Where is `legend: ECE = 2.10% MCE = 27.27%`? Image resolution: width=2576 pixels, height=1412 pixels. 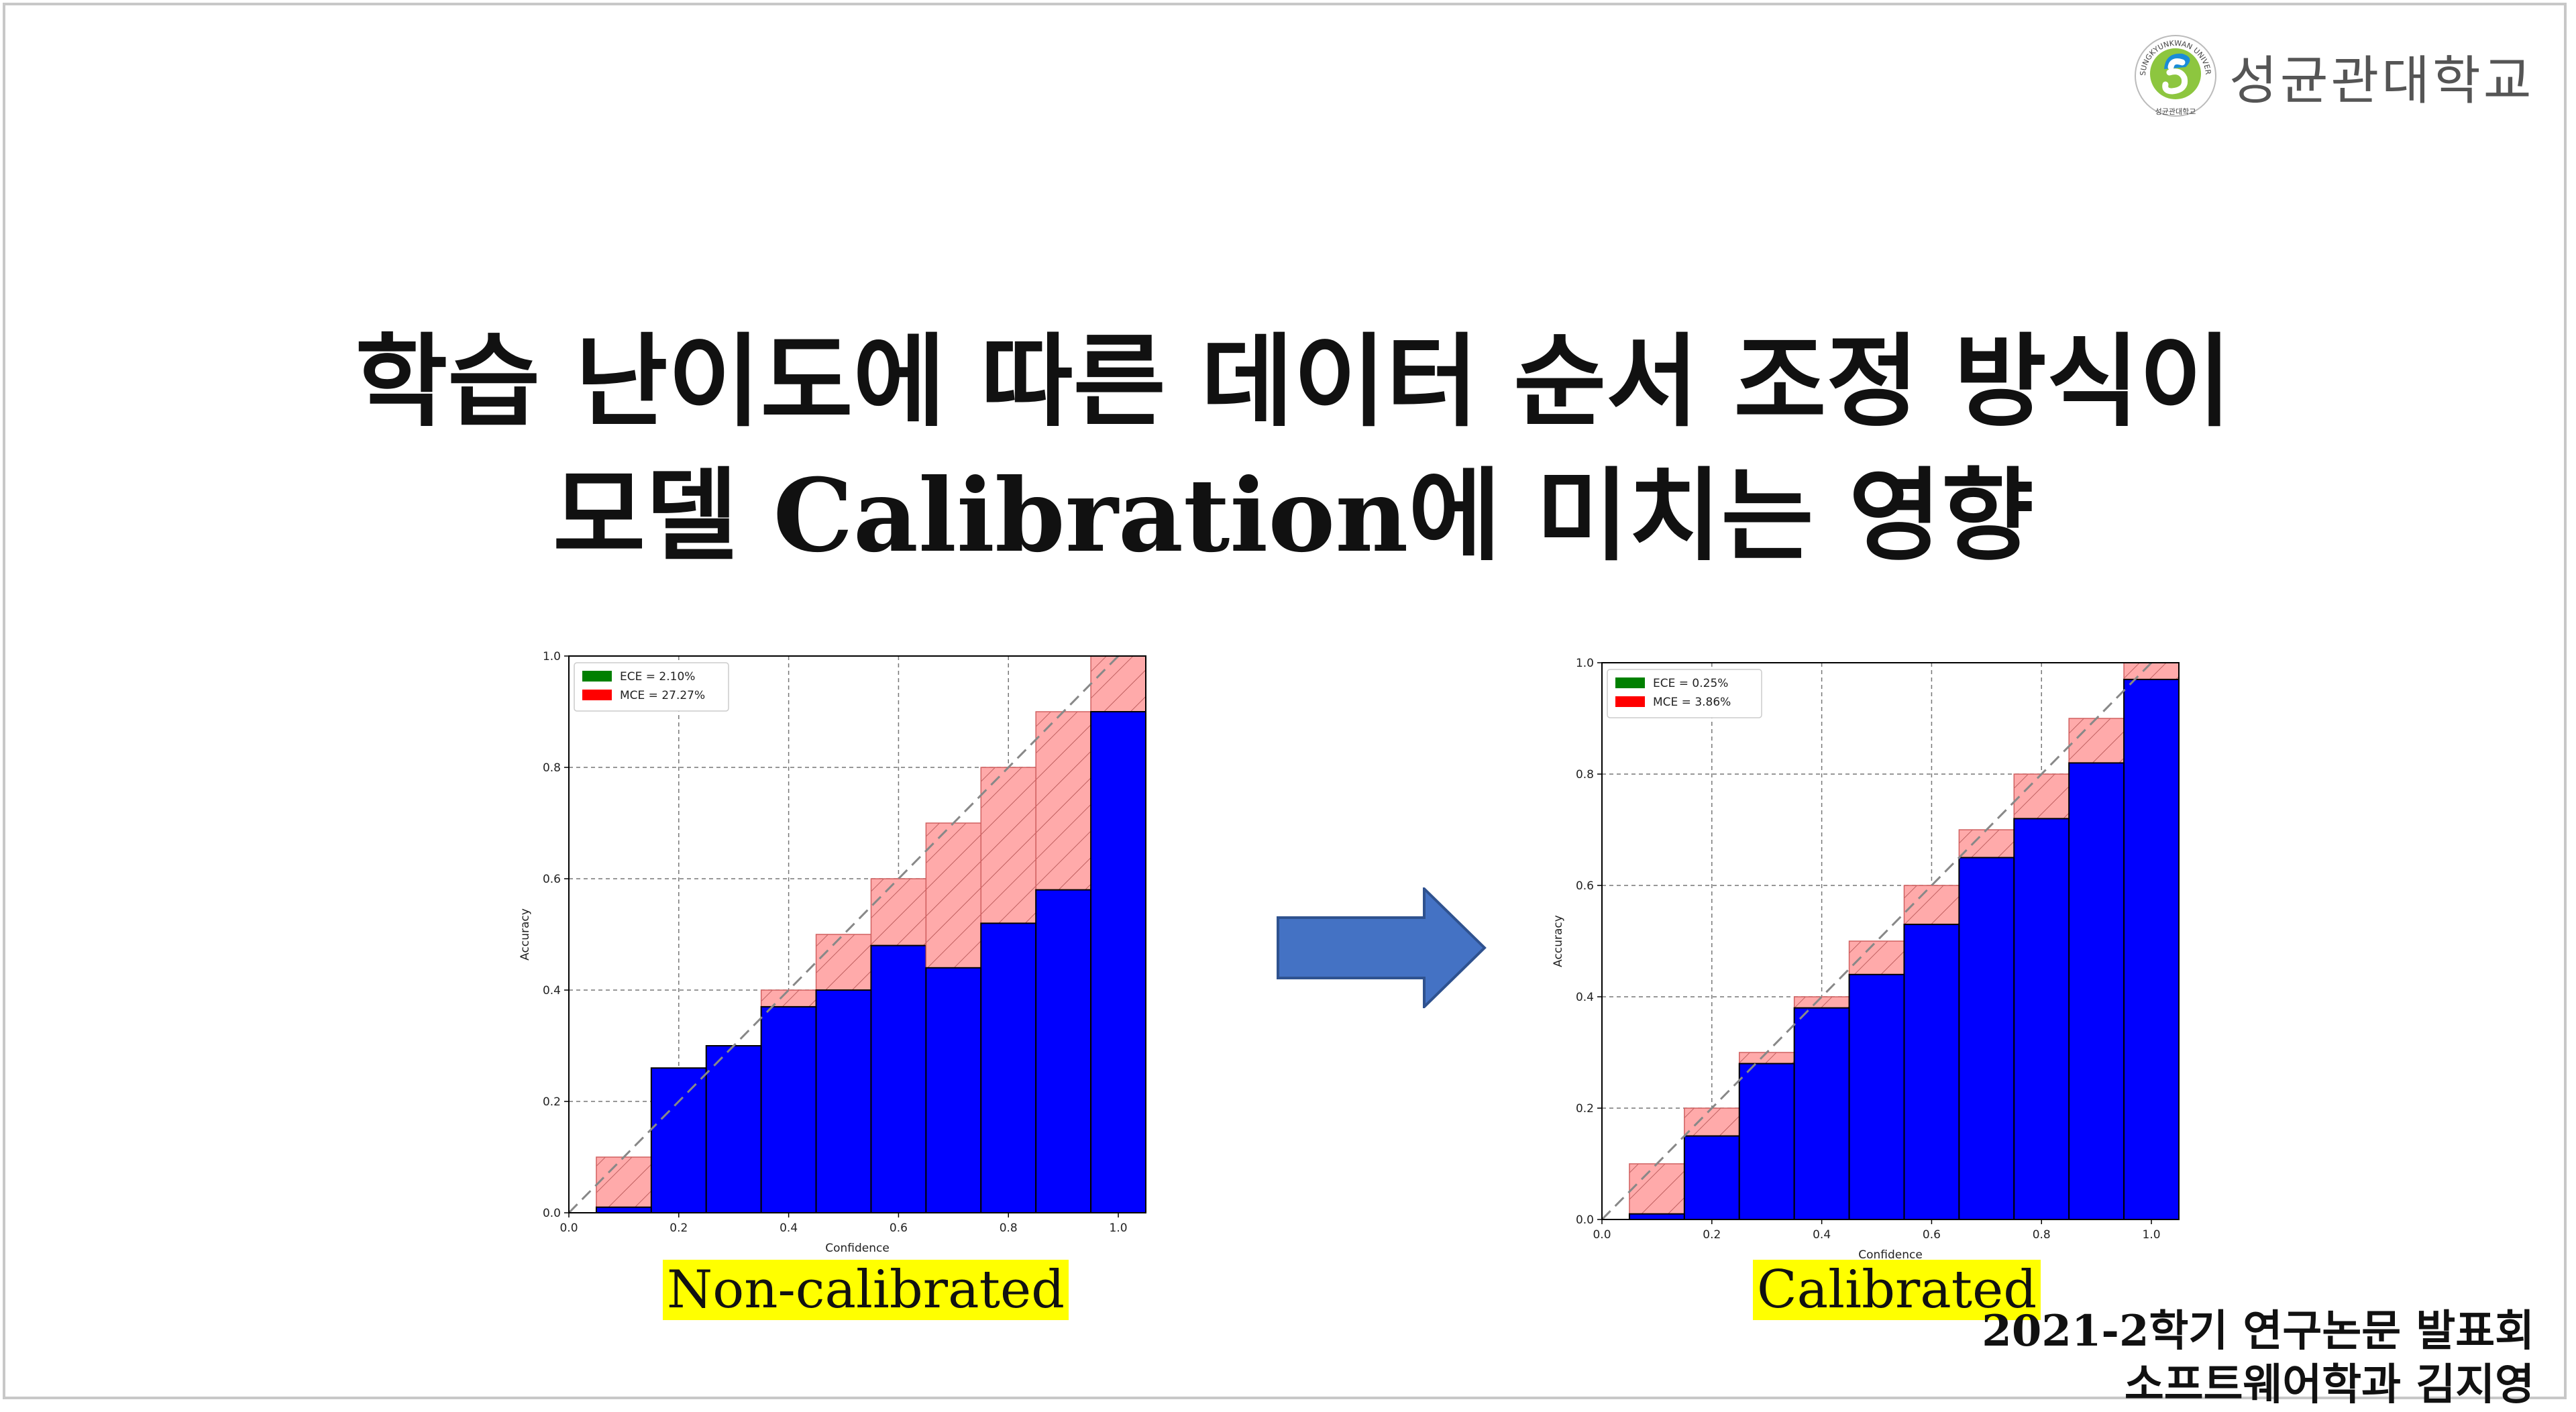 legend: ECE = 2.10% MCE = 27.27% is located at coordinates (651, 687).